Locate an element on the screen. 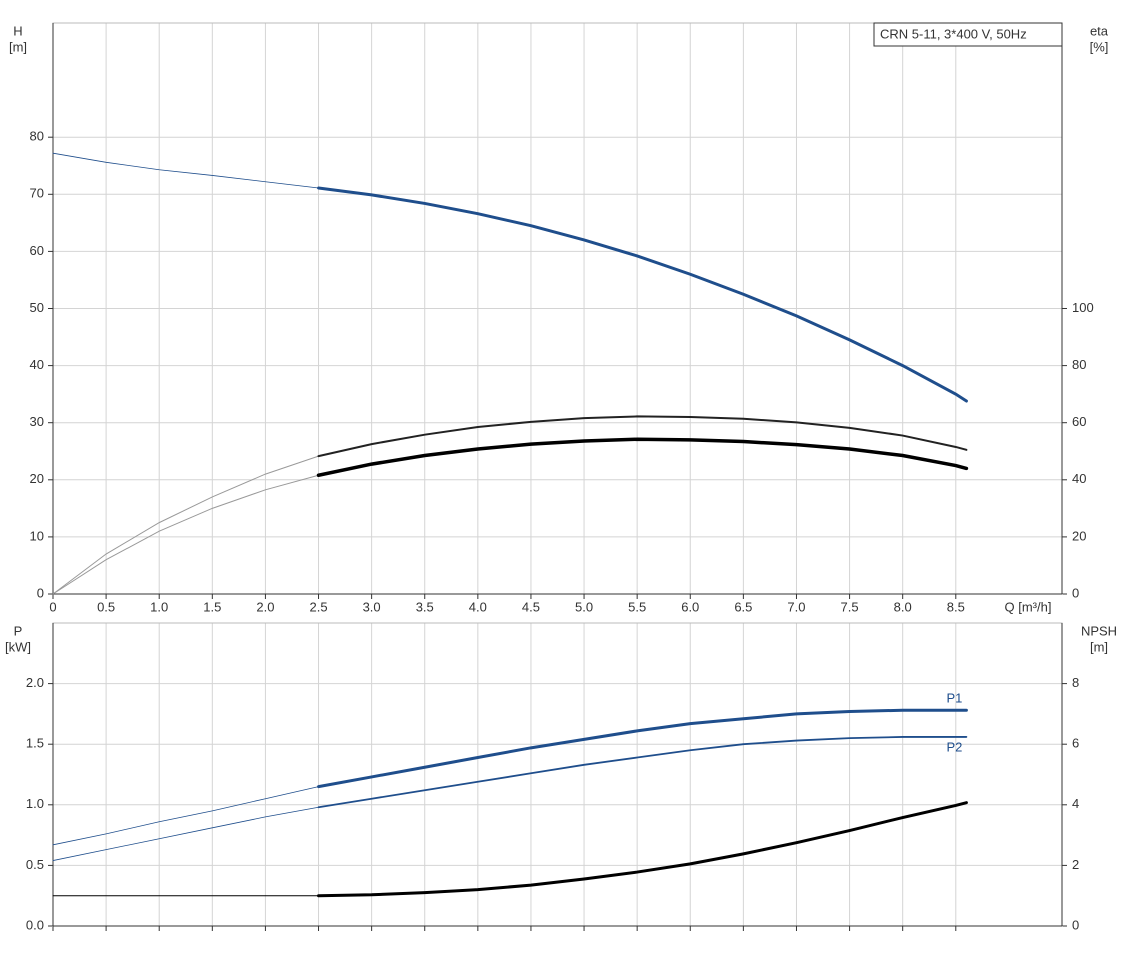 Image resolution: width=1127 pixels, height=954 pixels. x-tick-label: 2.0 is located at coordinates (265, 606).